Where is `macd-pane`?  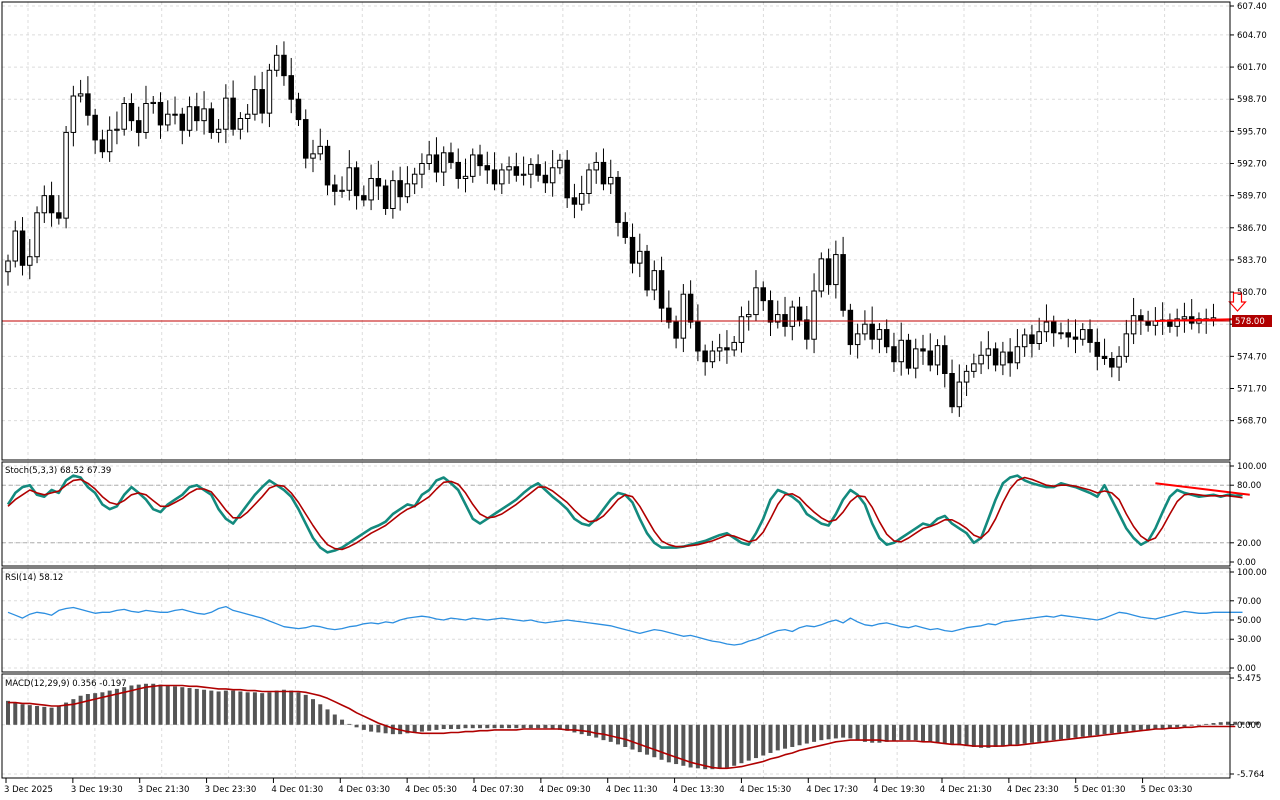
macd-pane is located at coordinates (633, 726).